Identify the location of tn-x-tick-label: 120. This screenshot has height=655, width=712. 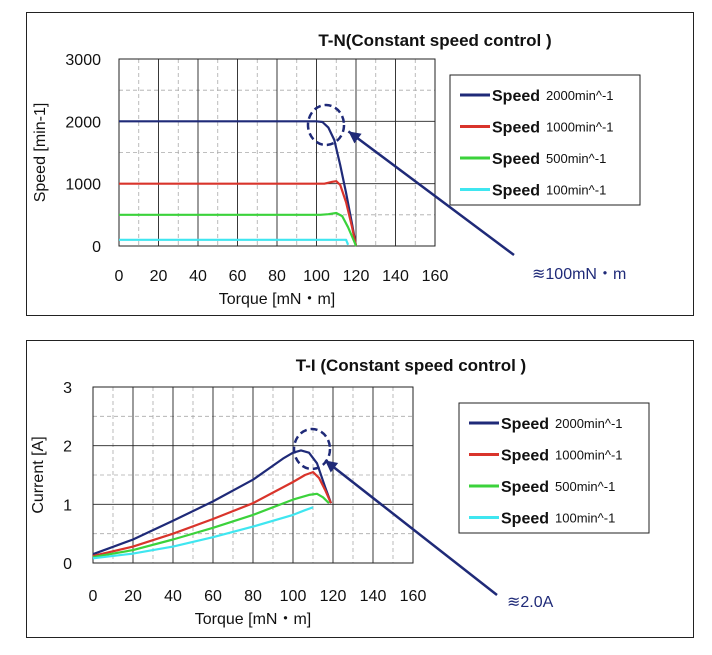
(356, 276).